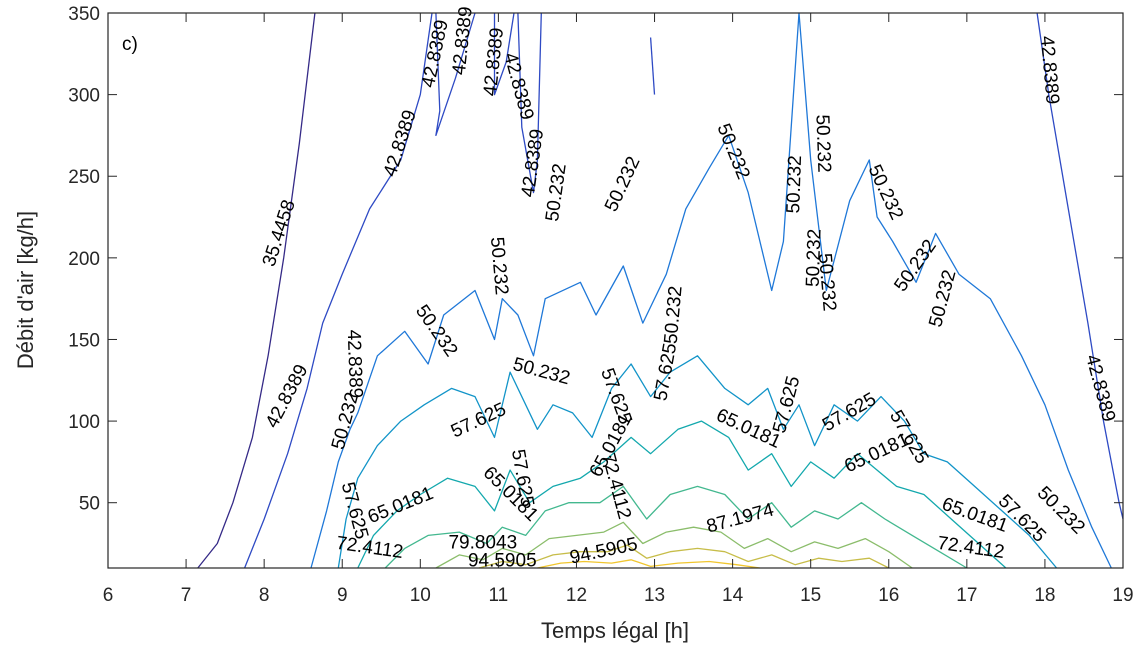 The height and width of the screenshot is (648, 1148). What do you see at coordinates (84, 259) in the screenshot?
I see `y-tick-label: 200` at bounding box center [84, 259].